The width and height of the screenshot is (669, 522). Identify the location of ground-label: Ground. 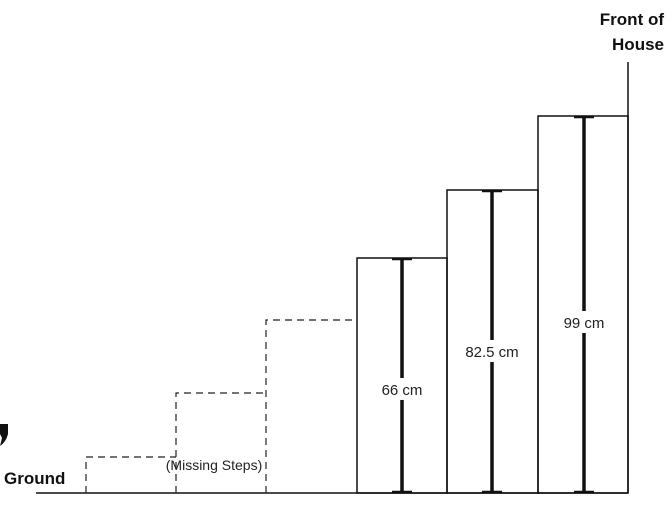
(34, 478).